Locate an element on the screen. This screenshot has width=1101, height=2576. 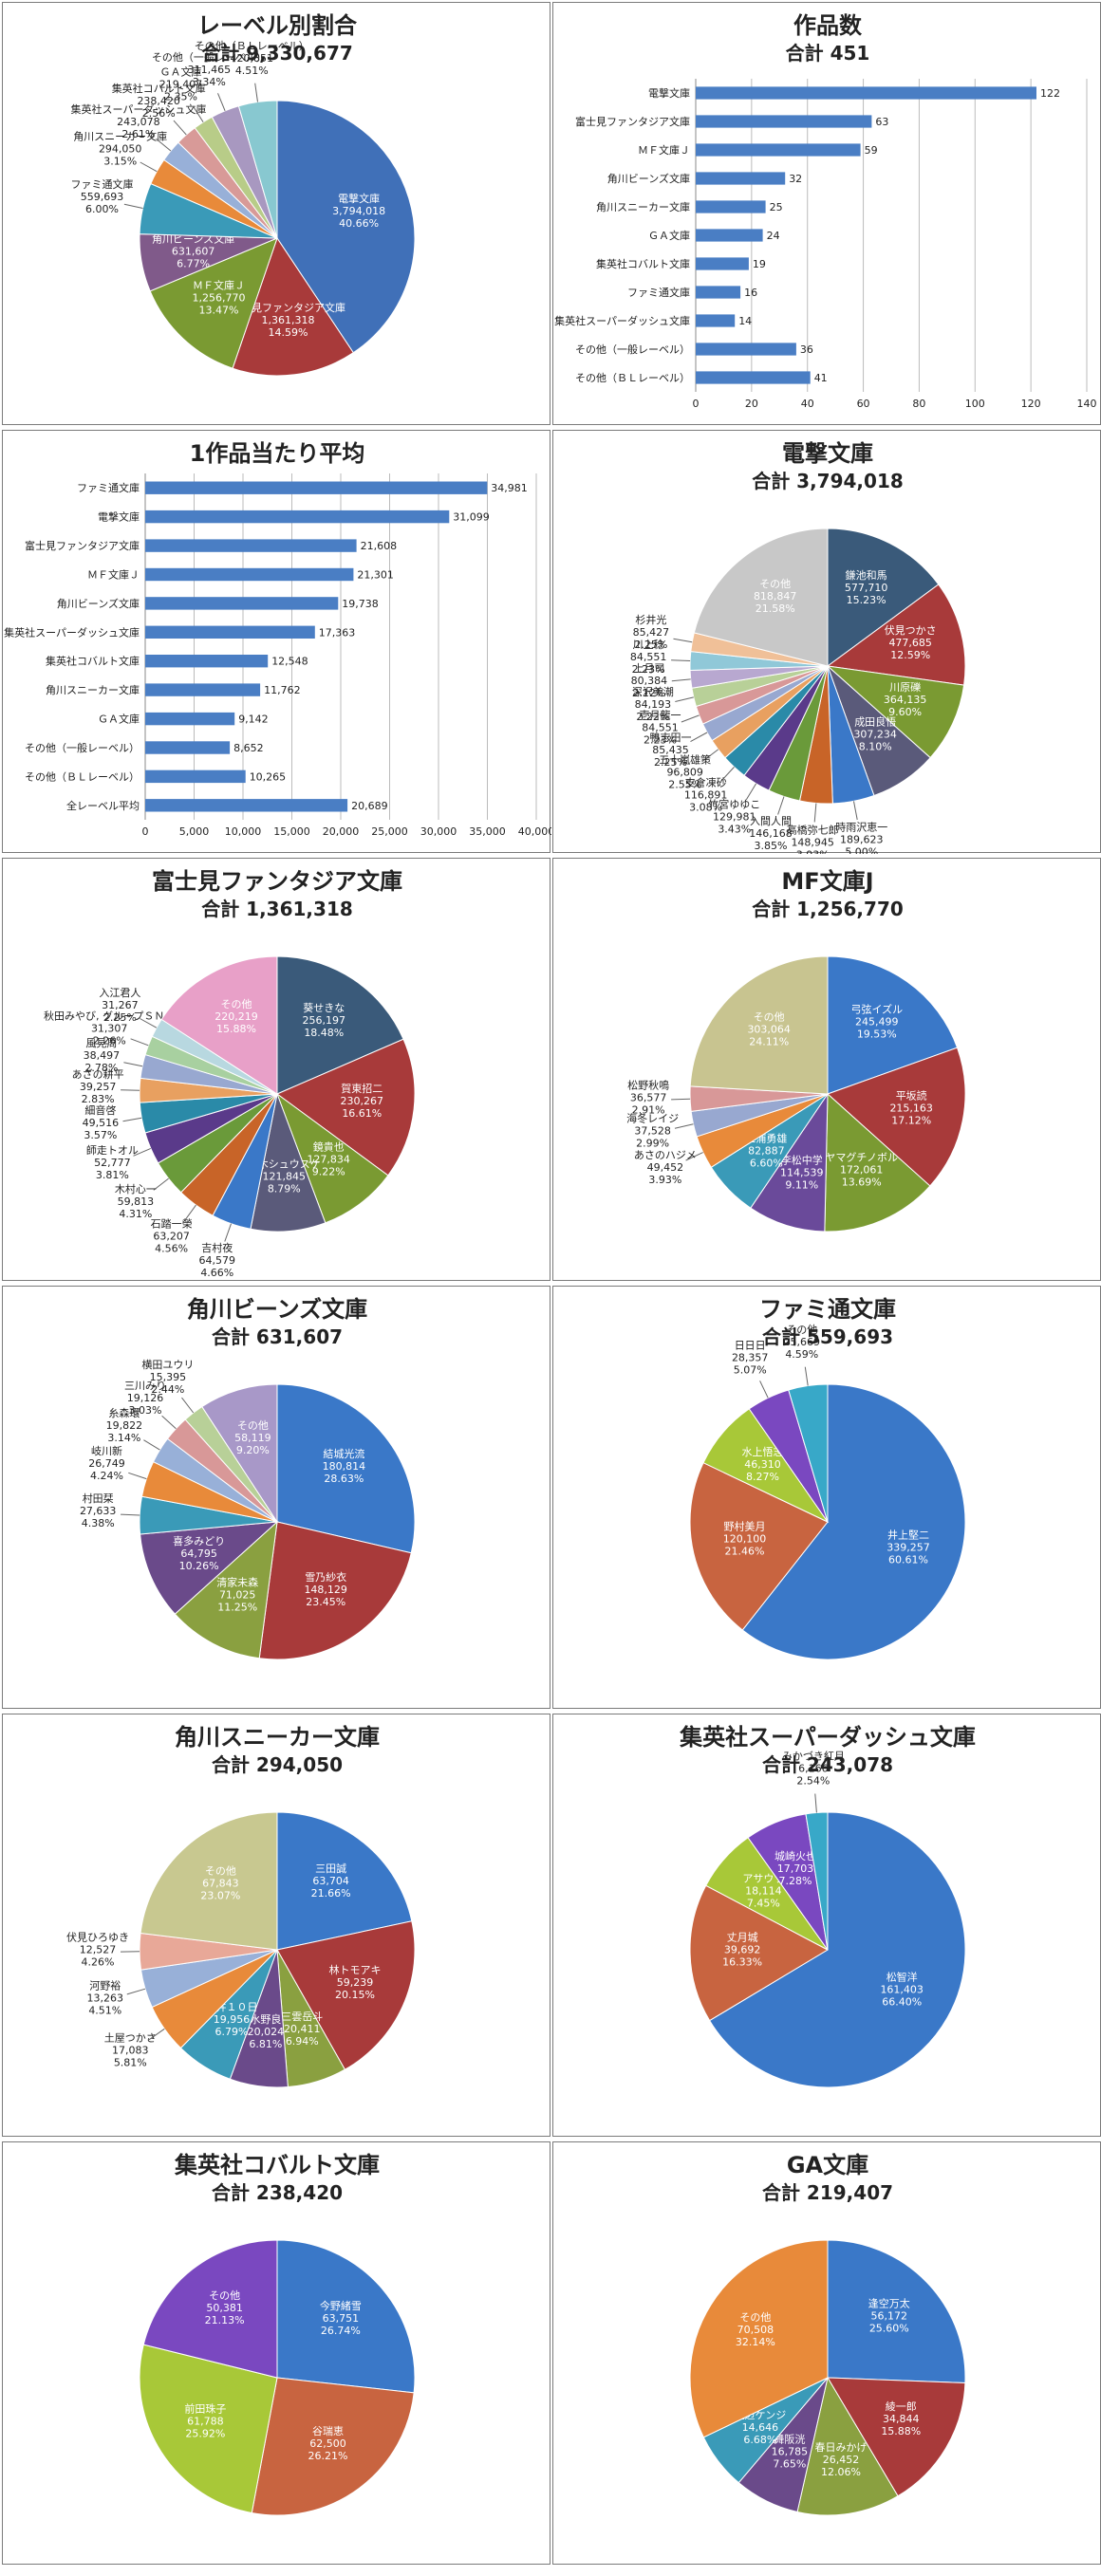
slice-percent: 4.56% is located at coordinates (171, 1249).